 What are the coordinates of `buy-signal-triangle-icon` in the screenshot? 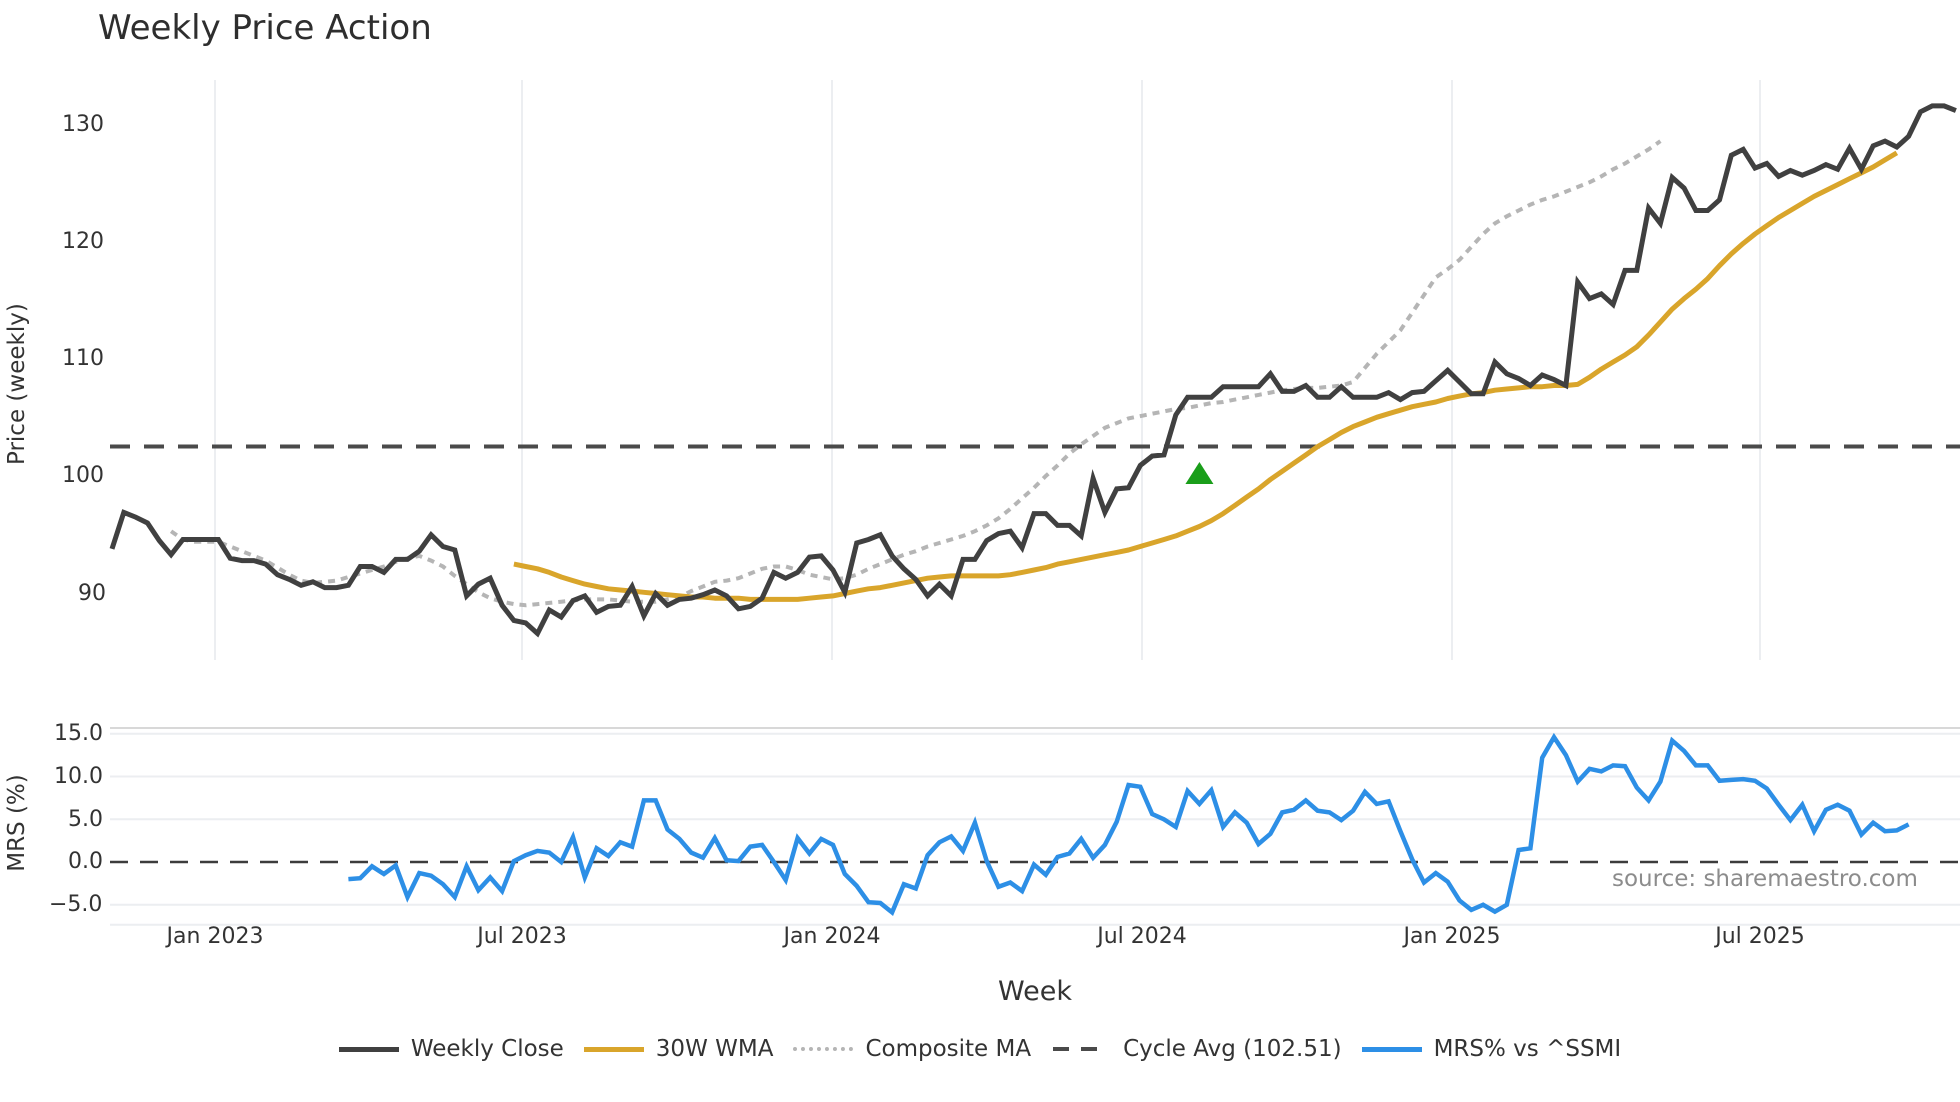 It's located at (1199, 473).